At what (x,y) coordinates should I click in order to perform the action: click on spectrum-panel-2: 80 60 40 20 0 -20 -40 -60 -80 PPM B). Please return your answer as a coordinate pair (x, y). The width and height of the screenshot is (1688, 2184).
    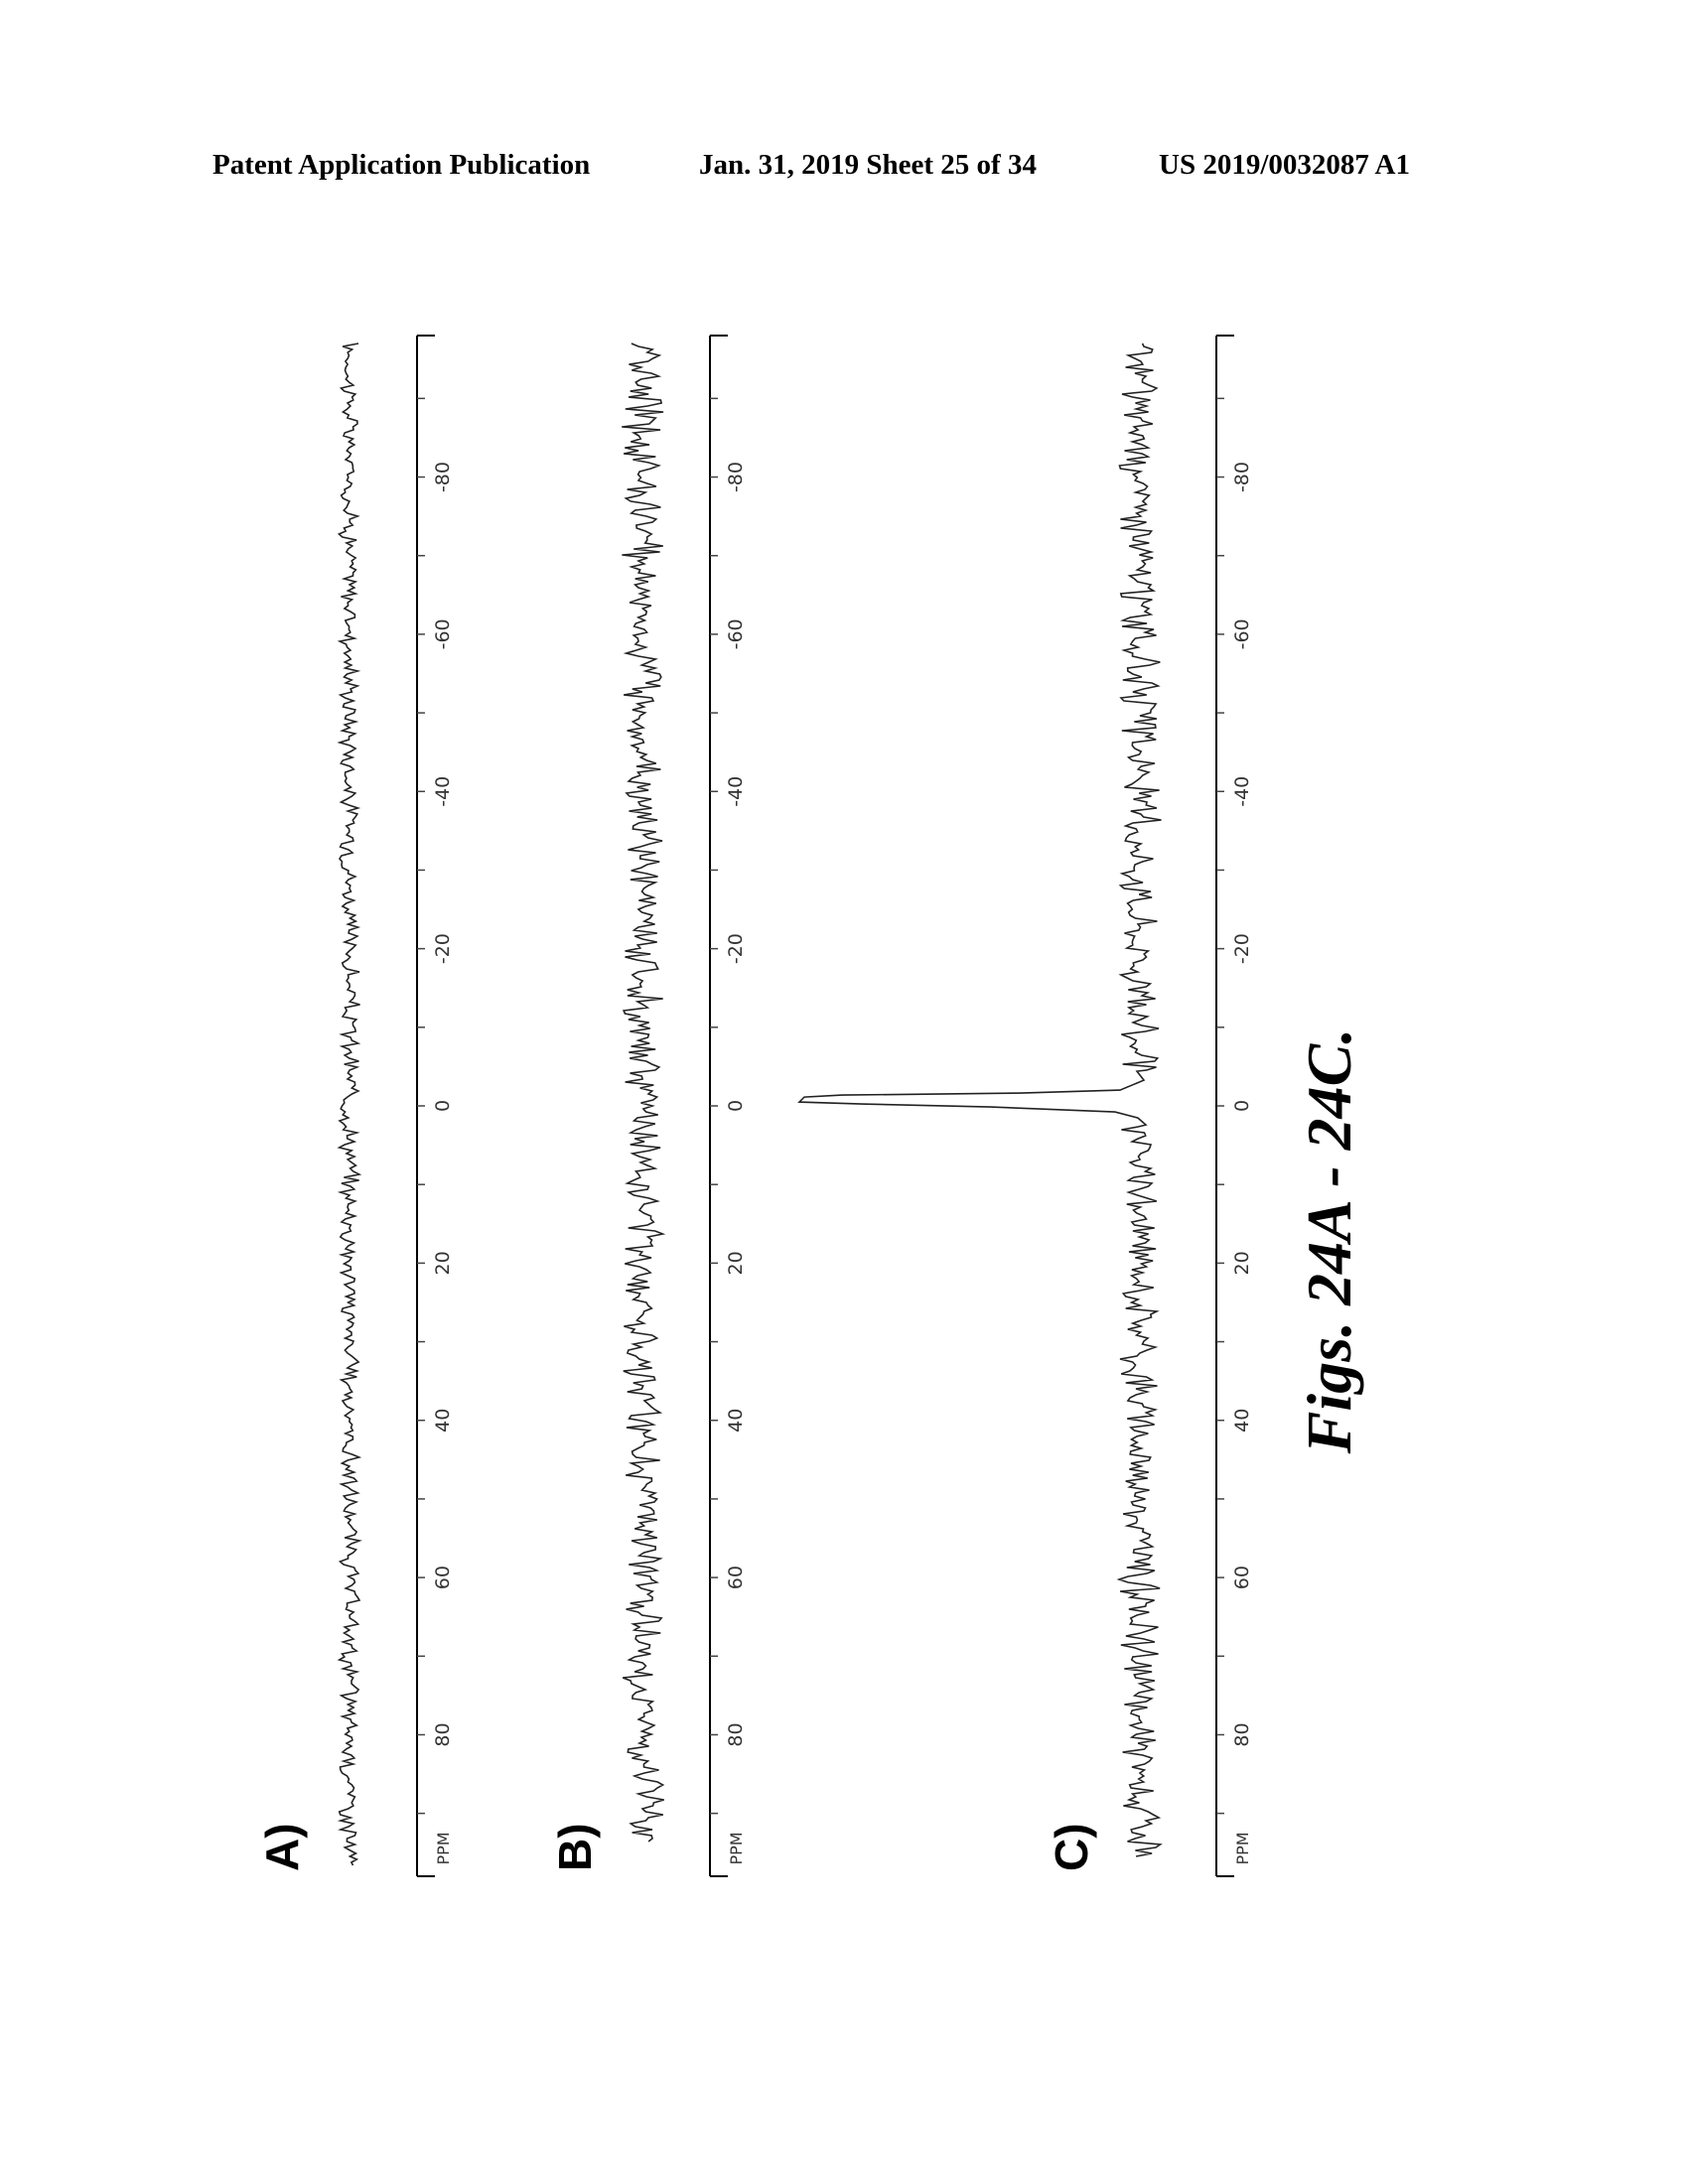
    Looking at the image, I should click on (648, 1106).